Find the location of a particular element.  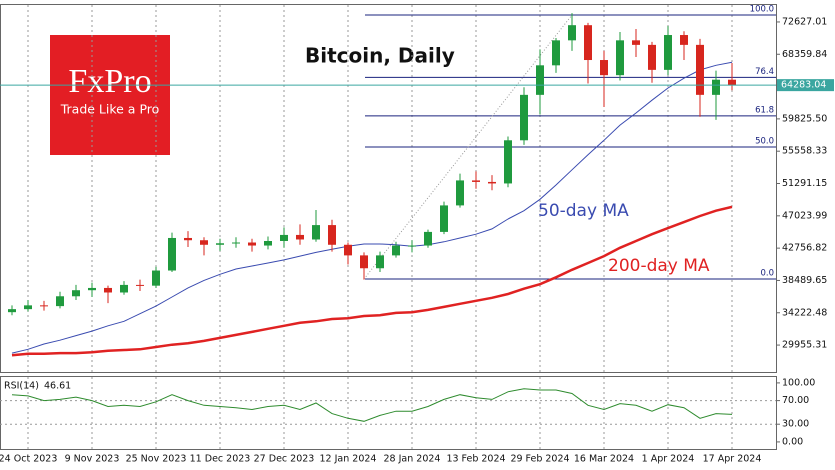

y-tick-label: 72627.01 is located at coordinates (804, 21).